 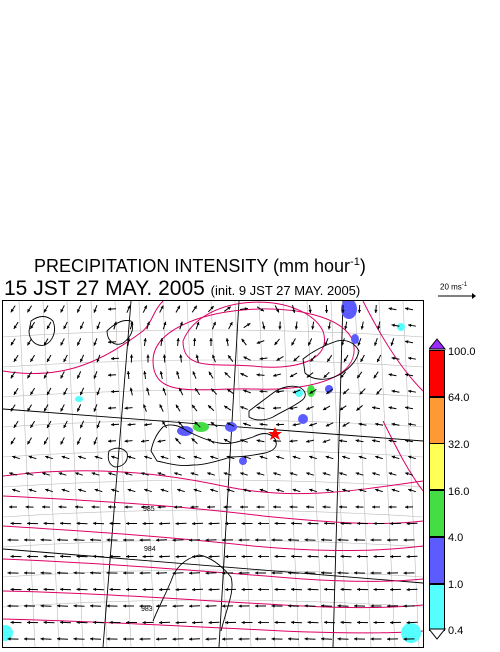 I want to click on legend-label: 1.0, so click(x=455, y=585).